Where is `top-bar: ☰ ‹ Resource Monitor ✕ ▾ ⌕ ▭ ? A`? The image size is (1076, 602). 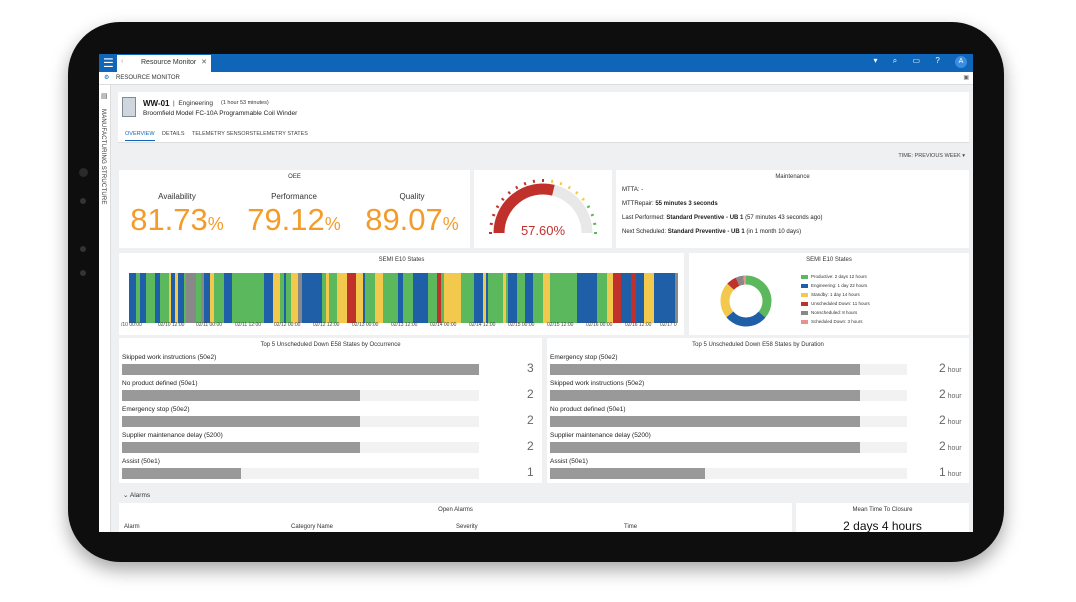 top-bar: ☰ ‹ Resource Monitor ✕ ▾ ⌕ ▭ ? A is located at coordinates (536, 63).